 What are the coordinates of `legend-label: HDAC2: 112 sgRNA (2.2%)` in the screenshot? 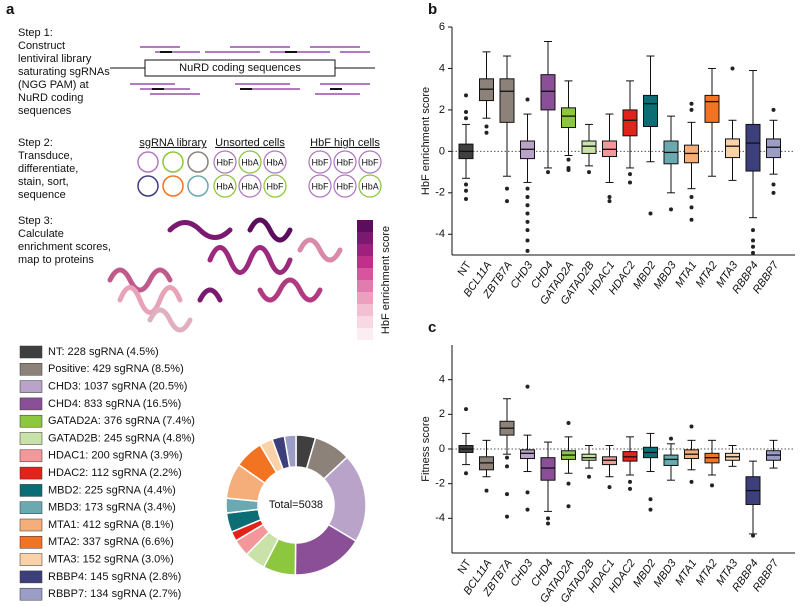 It's located at (115, 473).